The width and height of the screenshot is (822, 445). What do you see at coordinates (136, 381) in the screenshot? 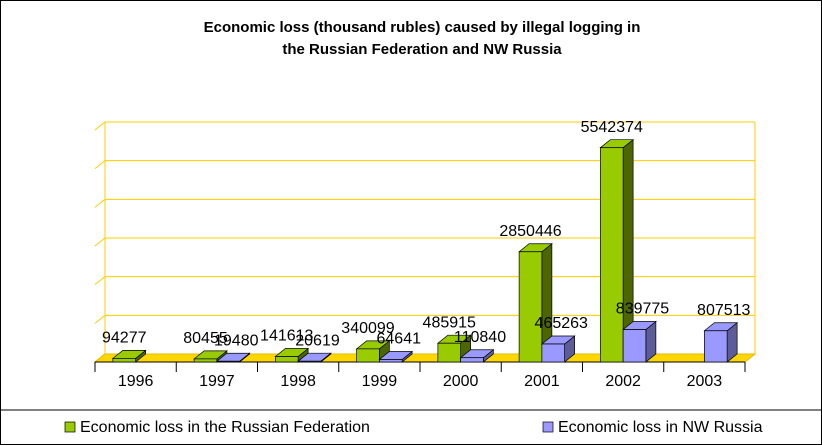
I see `x-tick-label: 1996` at bounding box center [136, 381].